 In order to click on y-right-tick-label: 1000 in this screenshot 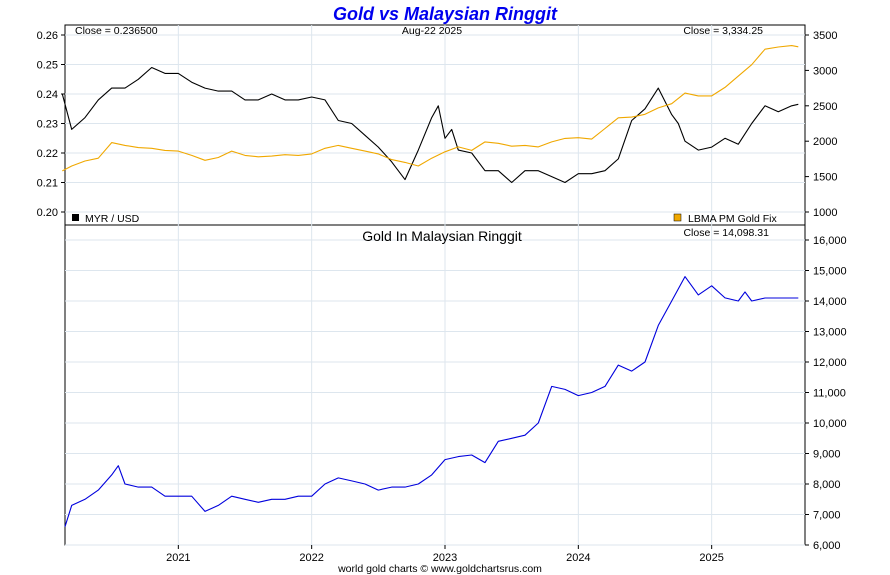, I will do `click(825, 213)`.